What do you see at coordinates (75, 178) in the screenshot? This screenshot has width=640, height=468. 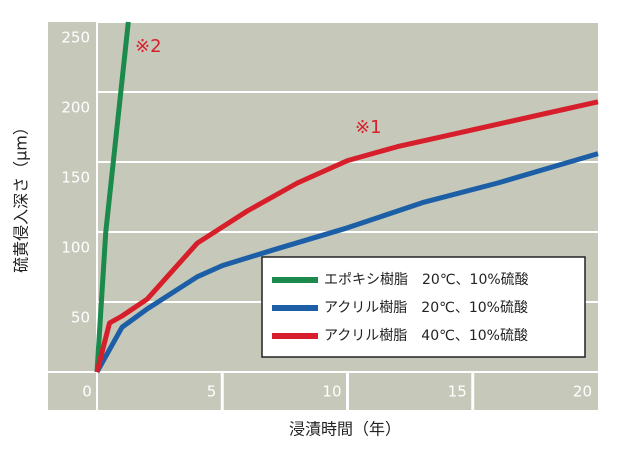 I see `y-tick-label: 150` at bounding box center [75, 178].